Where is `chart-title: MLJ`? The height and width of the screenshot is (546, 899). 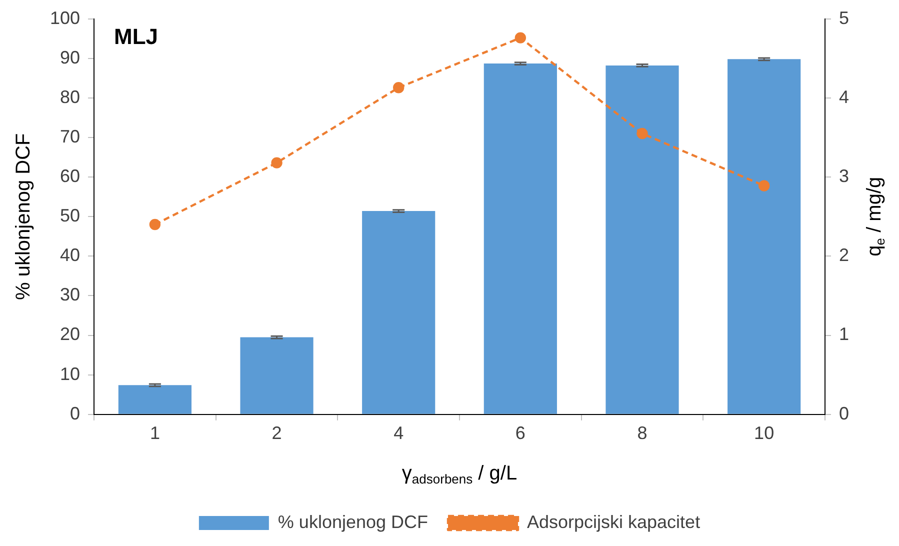
chart-title: MLJ is located at coordinates (136, 36).